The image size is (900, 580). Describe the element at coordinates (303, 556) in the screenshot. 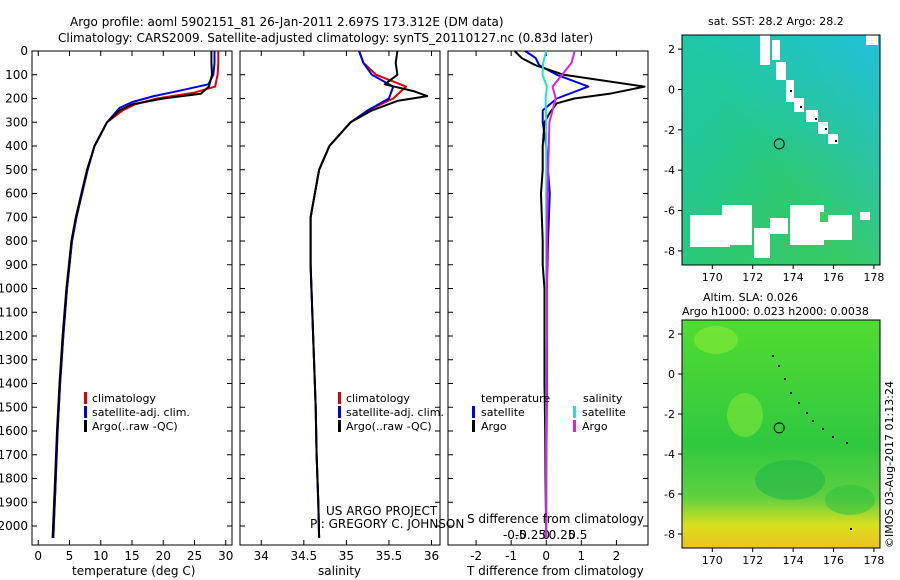

I see `xtick-label: 34.5` at that location.